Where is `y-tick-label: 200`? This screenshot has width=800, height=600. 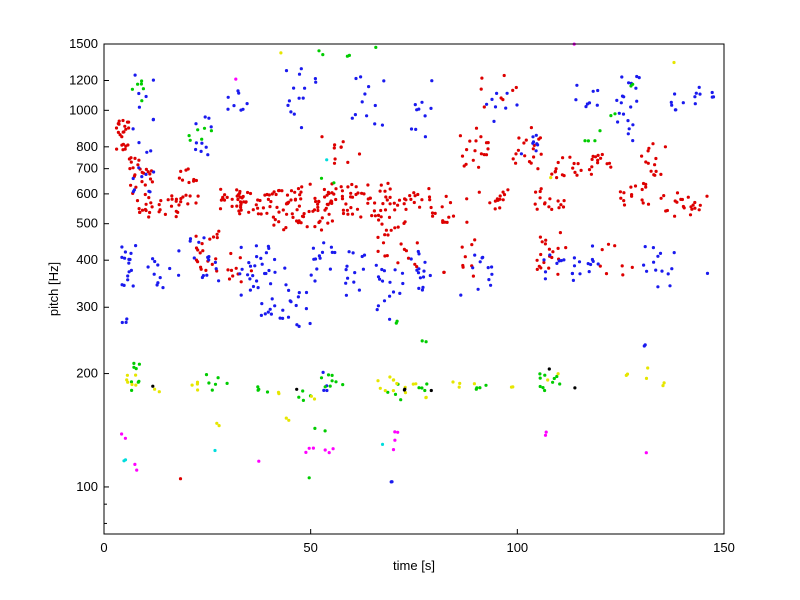 y-tick-label: 200 is located at coordinates (87, 373).